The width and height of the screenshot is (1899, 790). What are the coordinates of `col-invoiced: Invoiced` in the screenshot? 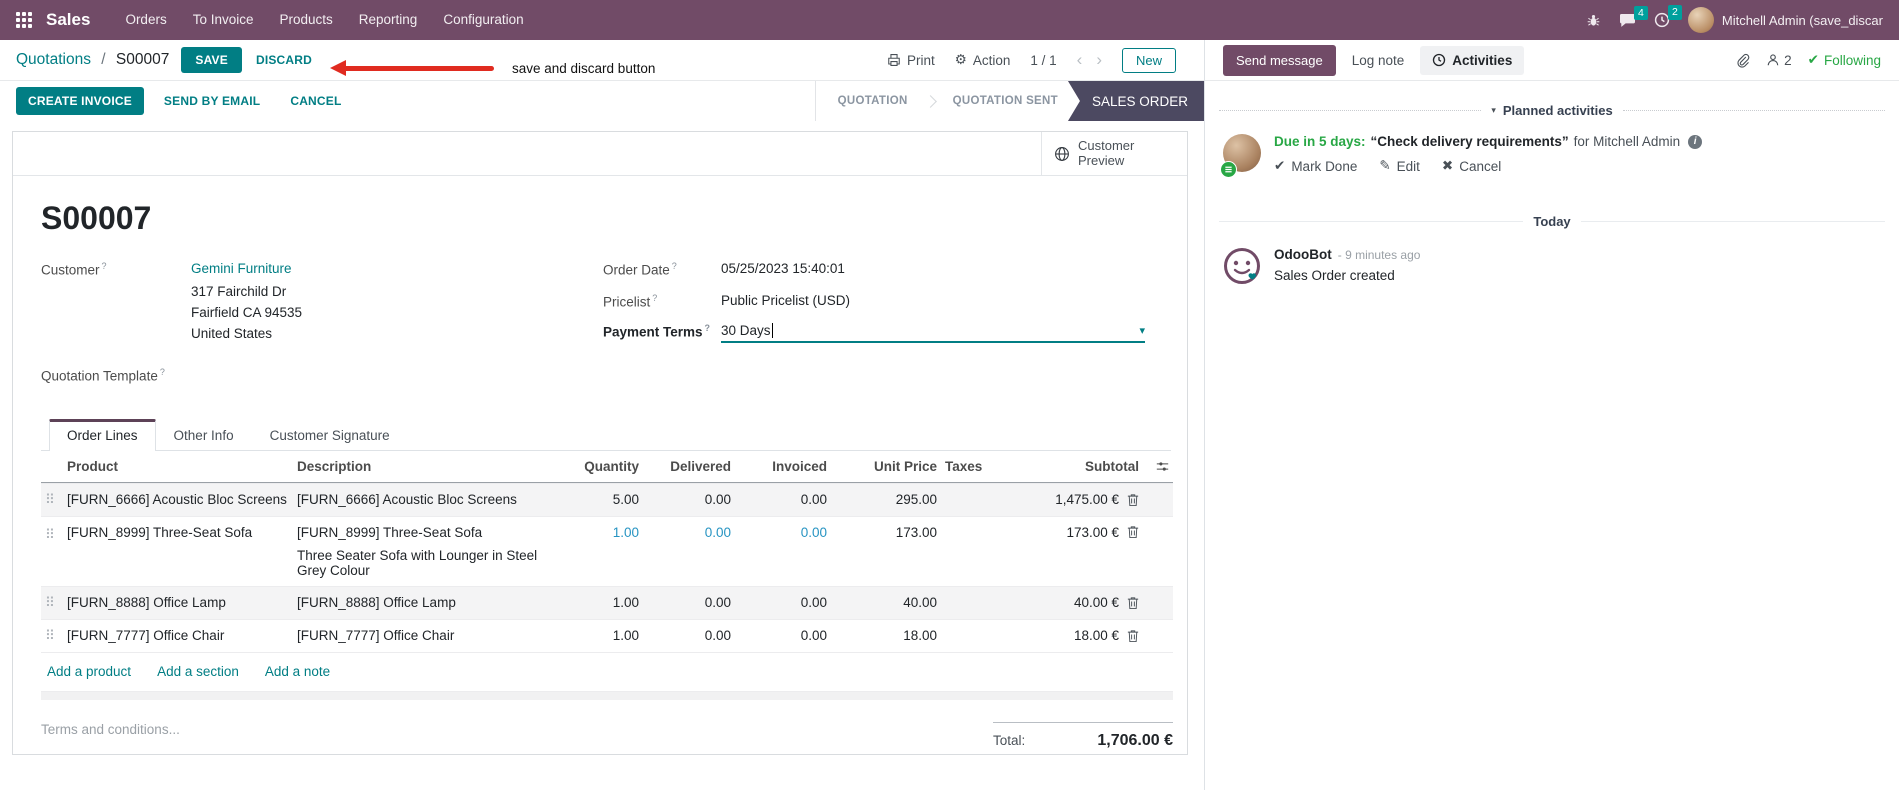 It's located at (799, 466).